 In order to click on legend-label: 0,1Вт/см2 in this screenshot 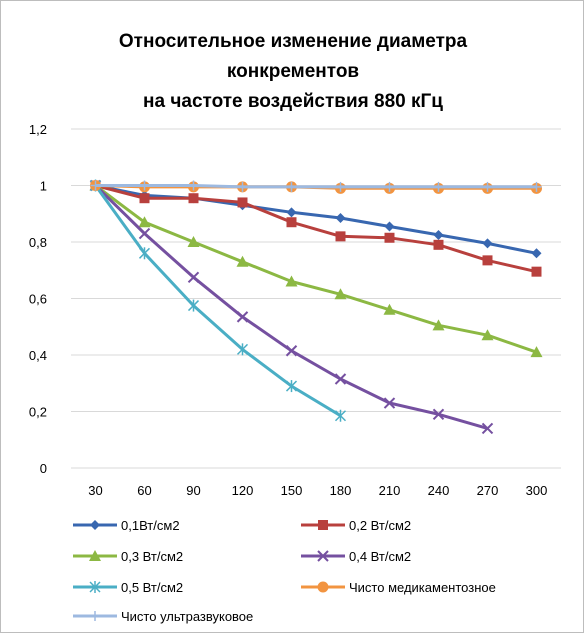, I will do `click(150, 525)`.